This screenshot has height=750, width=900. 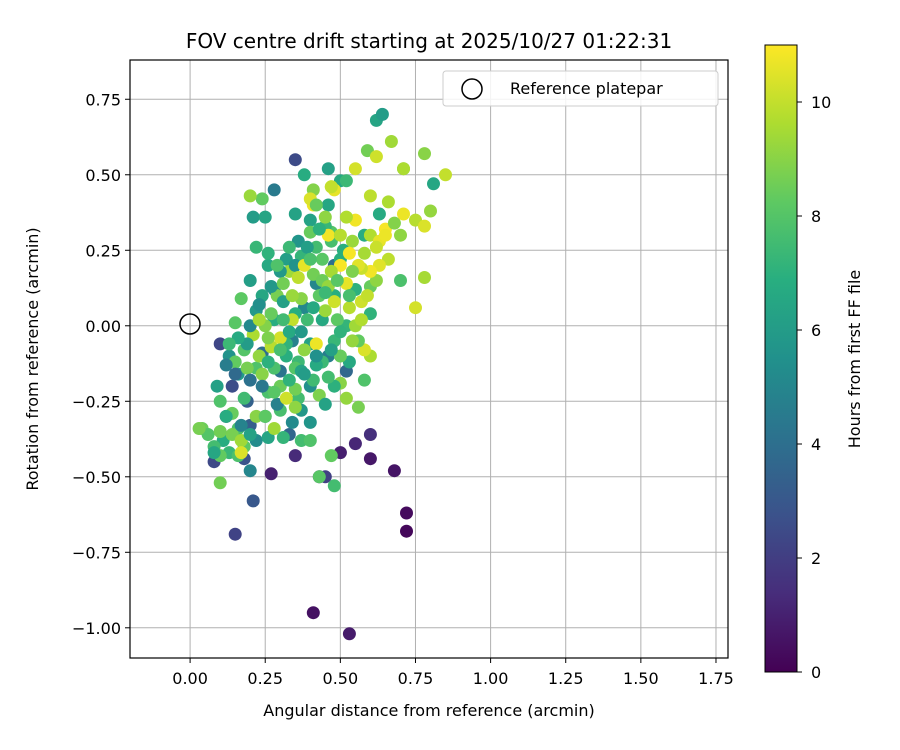 What do you see at coordinates (103, 326) in the screenshot?
I see `y-tick-label: 0.00` at bounding box center [103, 326].